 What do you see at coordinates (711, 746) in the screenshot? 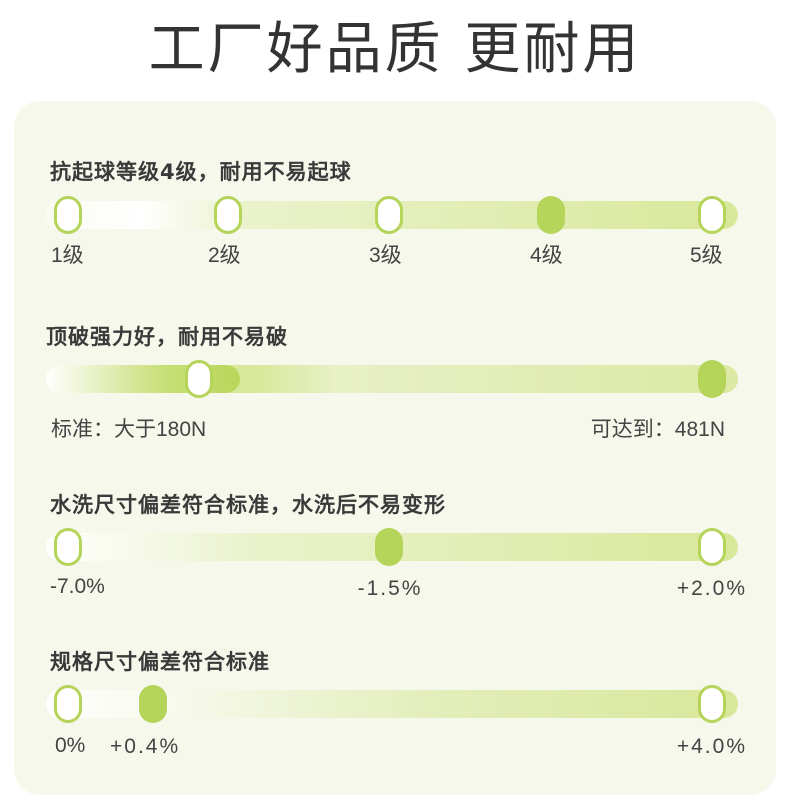
I see `size-label-max: +4.0%` at bounding box center [711, 746].